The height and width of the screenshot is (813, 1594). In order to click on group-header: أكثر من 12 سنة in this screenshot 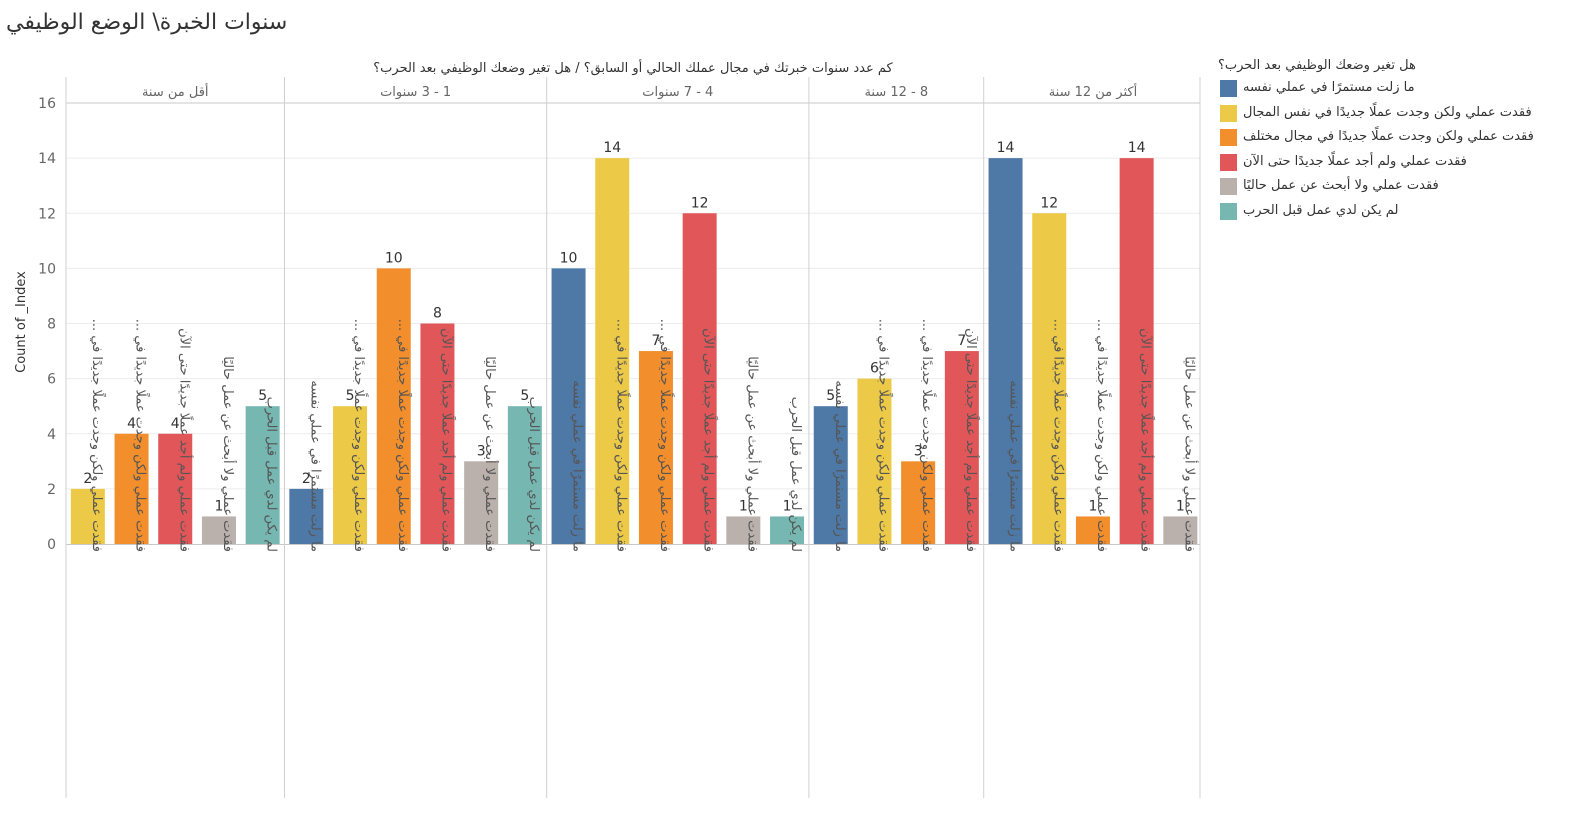, I will do `click(1093, 91)`.